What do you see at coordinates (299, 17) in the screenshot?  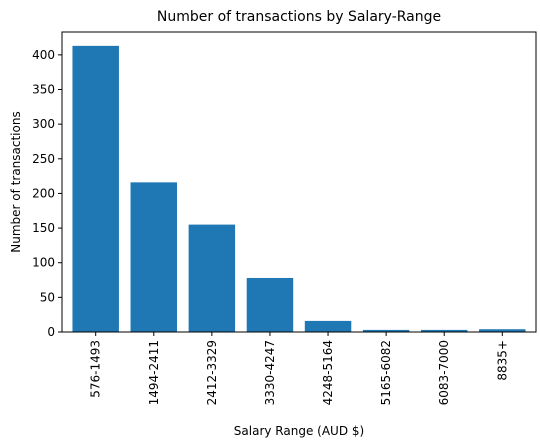 I see `chart-title: Number of transactions by Salary-Range` at bounding box center [299, 17].